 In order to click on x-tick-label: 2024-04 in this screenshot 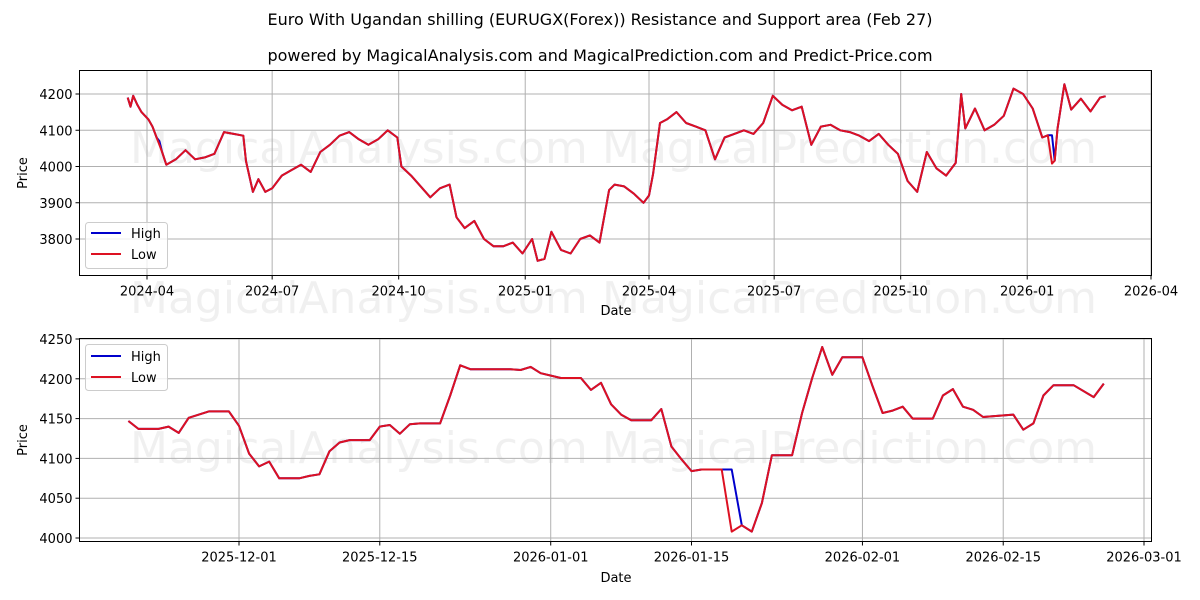, I will do `click(147, 292)`.